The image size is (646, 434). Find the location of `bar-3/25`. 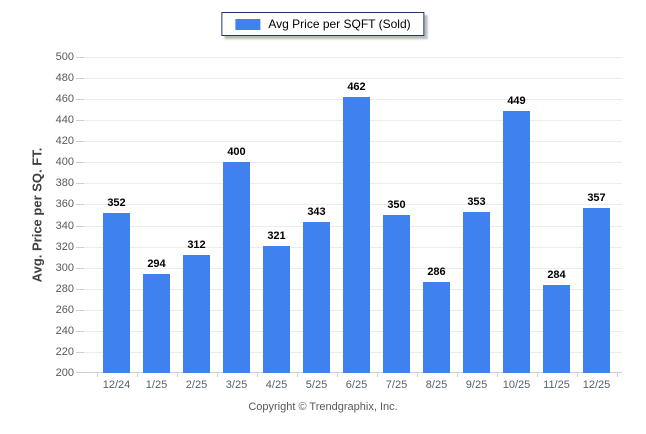

bar-3/25 is located at coordinates (236, 267).